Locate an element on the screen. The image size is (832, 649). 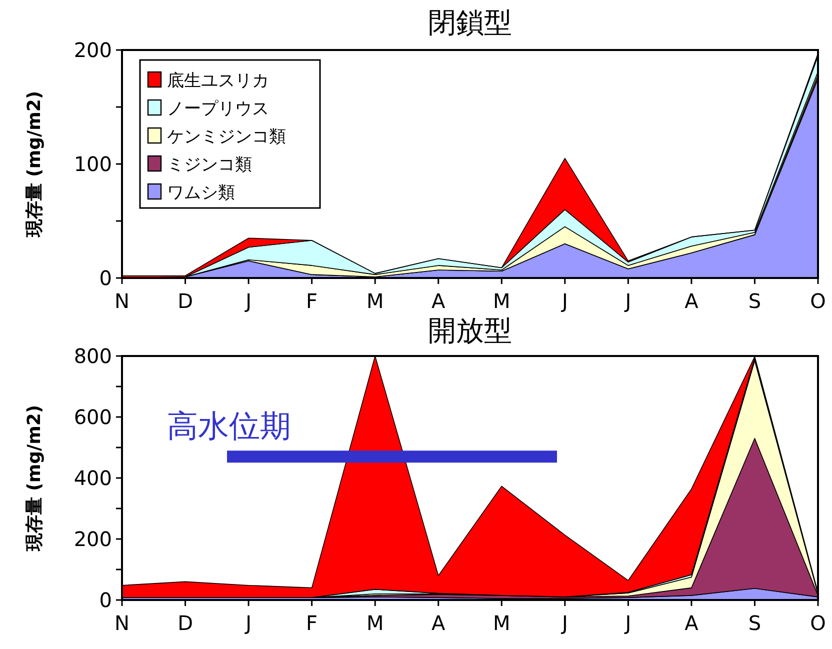
chart-title: 閉鎖型 is located at coordinates (470, 22).